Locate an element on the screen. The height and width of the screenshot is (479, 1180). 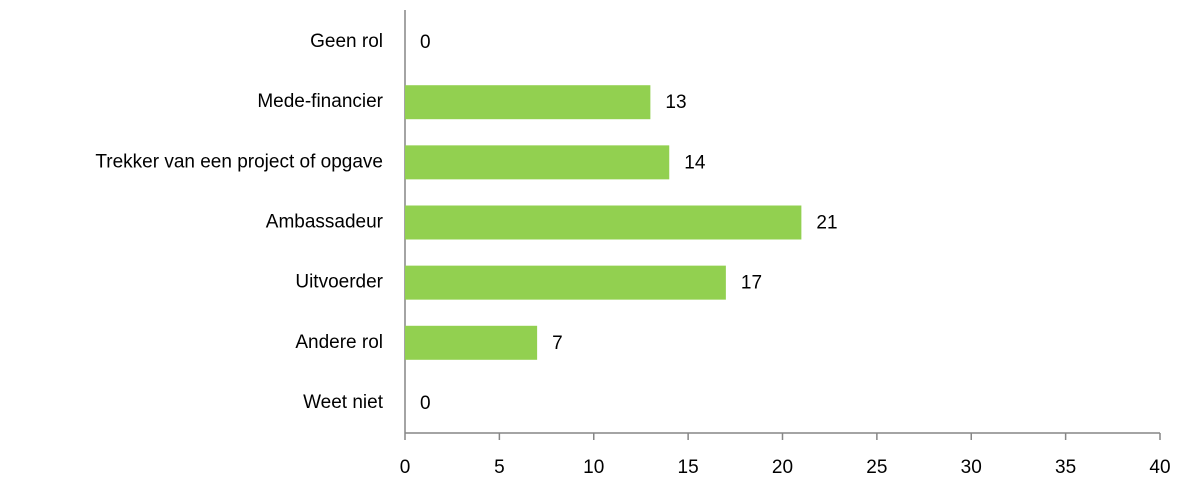
value-label: 14 is located at coordinates (695, 162).